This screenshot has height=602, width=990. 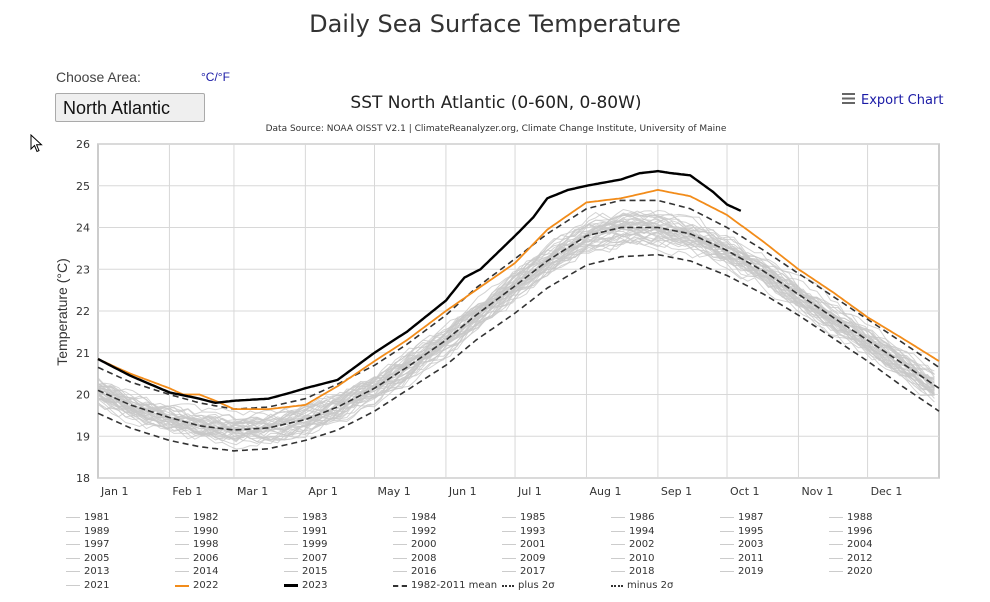 What do you see at coordinates (305, 585) in the screenshot?
I see `legend-item-2023: 2023` at bounding box center [305, 585].